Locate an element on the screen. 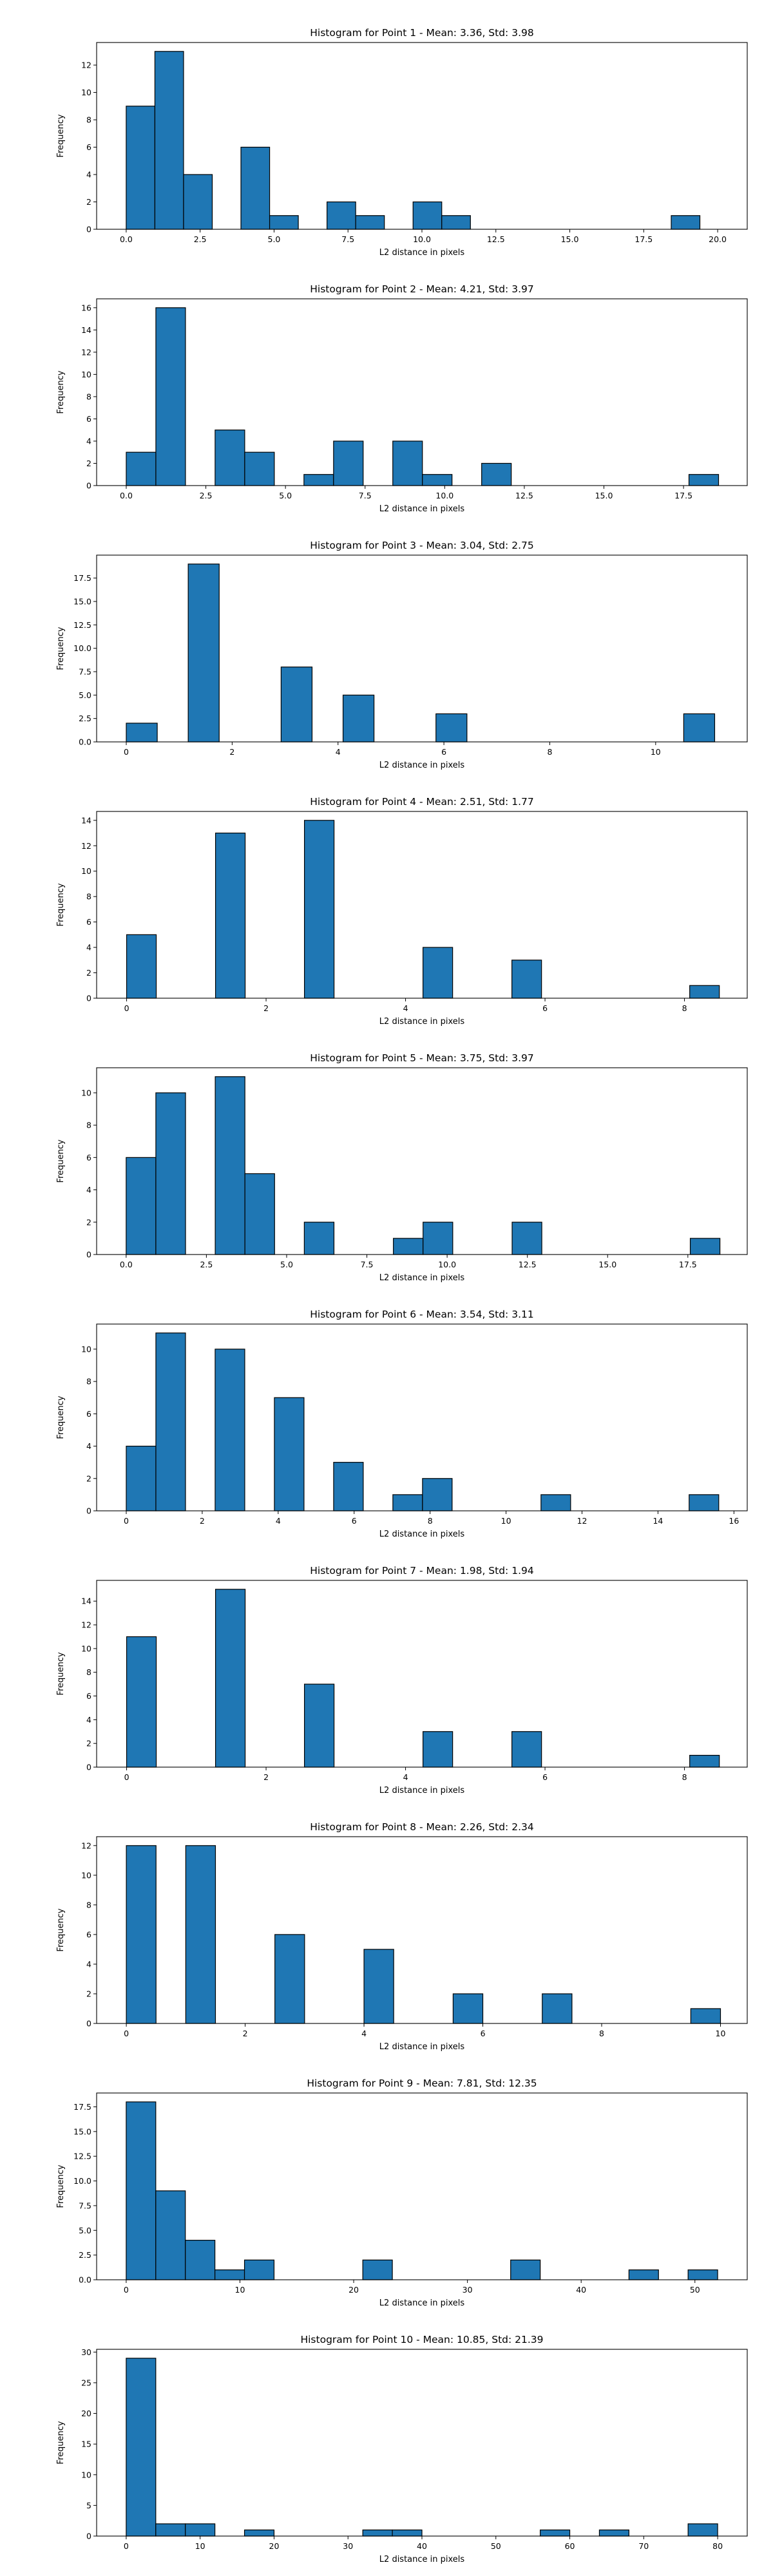 The image size is (773, 2576). y-tick-label: 2.5 is located at coordinates (85, 718).